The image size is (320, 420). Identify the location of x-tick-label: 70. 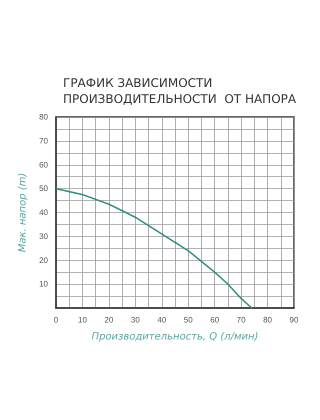
(241, 320).